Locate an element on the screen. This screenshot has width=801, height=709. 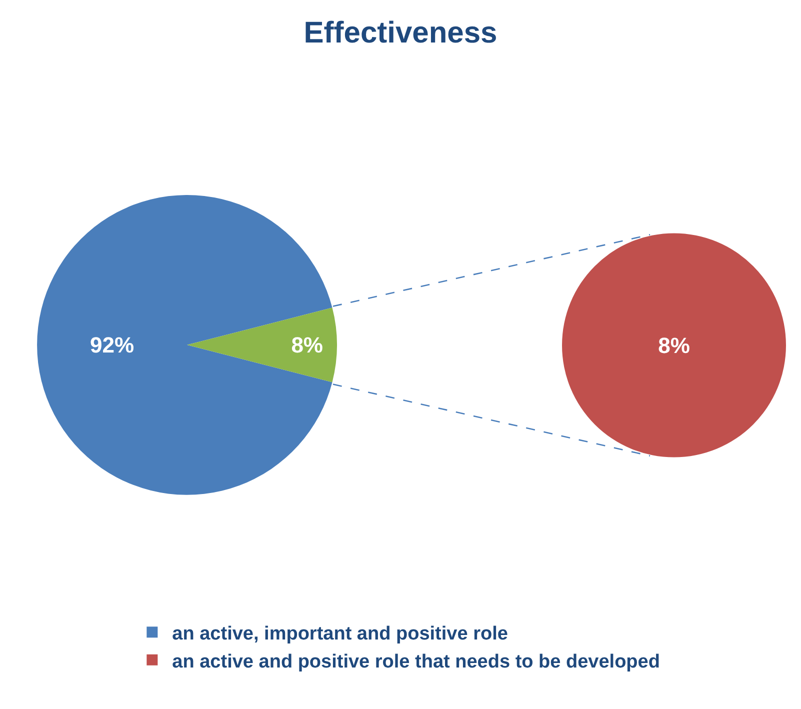
chart-title: Effectiveness is located at coordinates (401, 33).